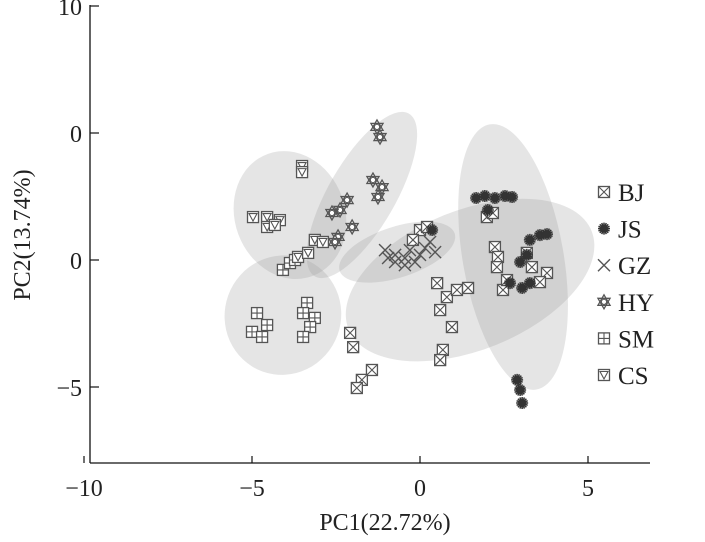 The width and height of the screenshot is (705, 542). Describe the element at coordinates (84, 489) in the screenshot. I see `x-tick-label: −10` at that location.